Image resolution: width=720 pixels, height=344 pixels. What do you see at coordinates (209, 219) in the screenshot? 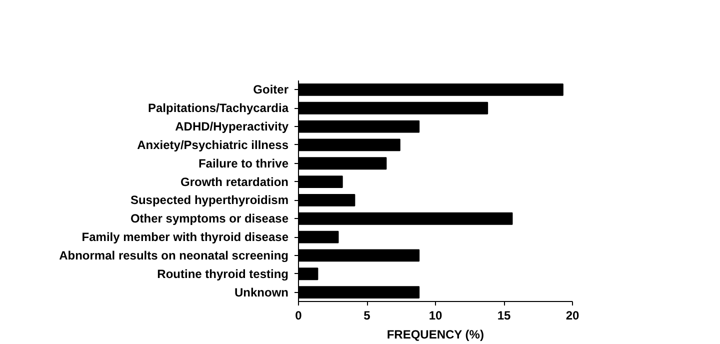
I see `y-tick-label: Other symptoms or disease` at bounding box center [209, 219].